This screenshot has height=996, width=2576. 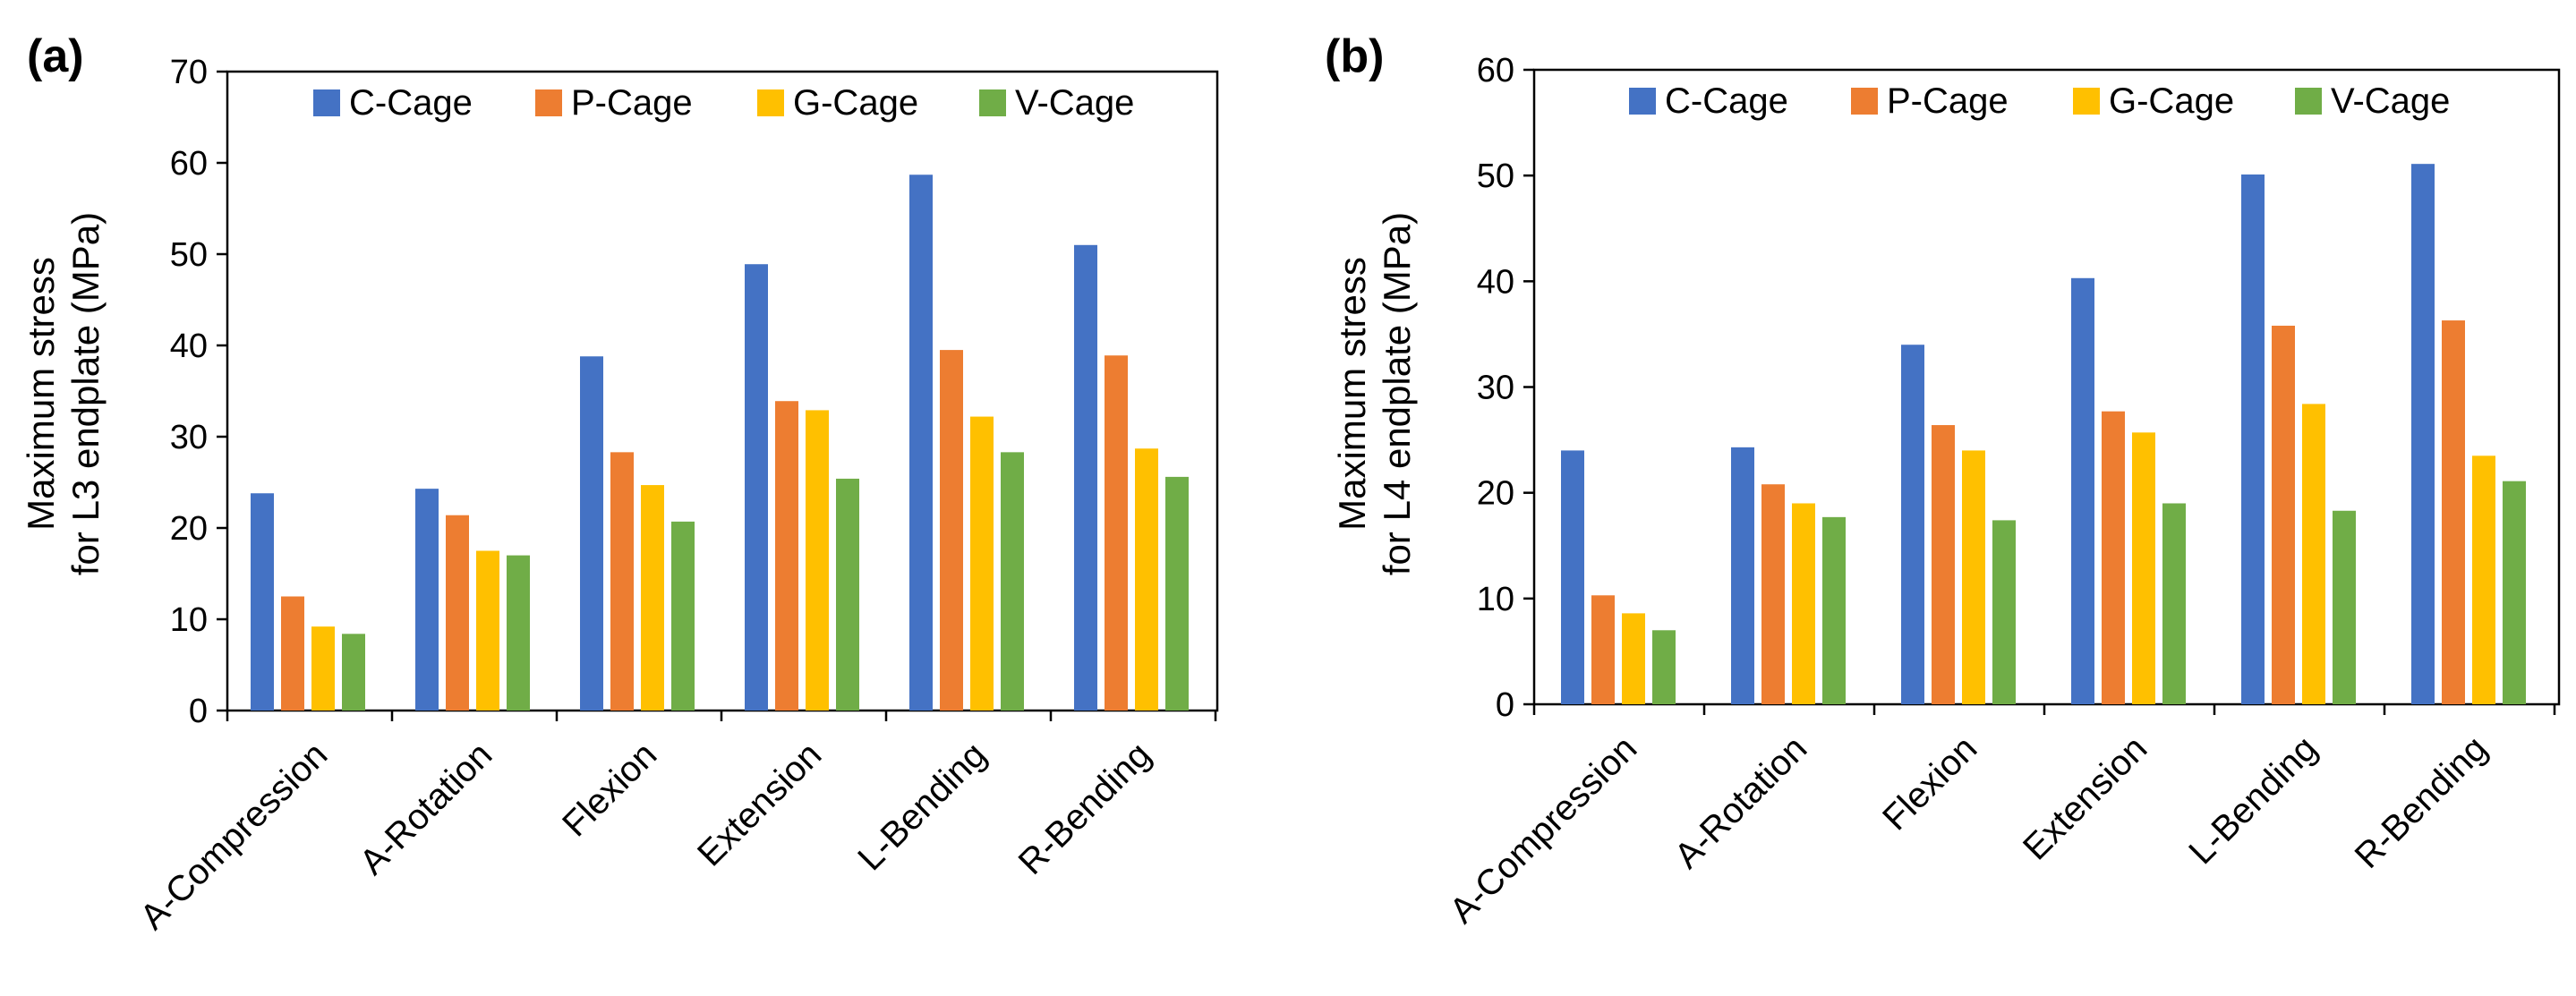 I want to click on y-tick-label: 50, so click(x=189, y=255).